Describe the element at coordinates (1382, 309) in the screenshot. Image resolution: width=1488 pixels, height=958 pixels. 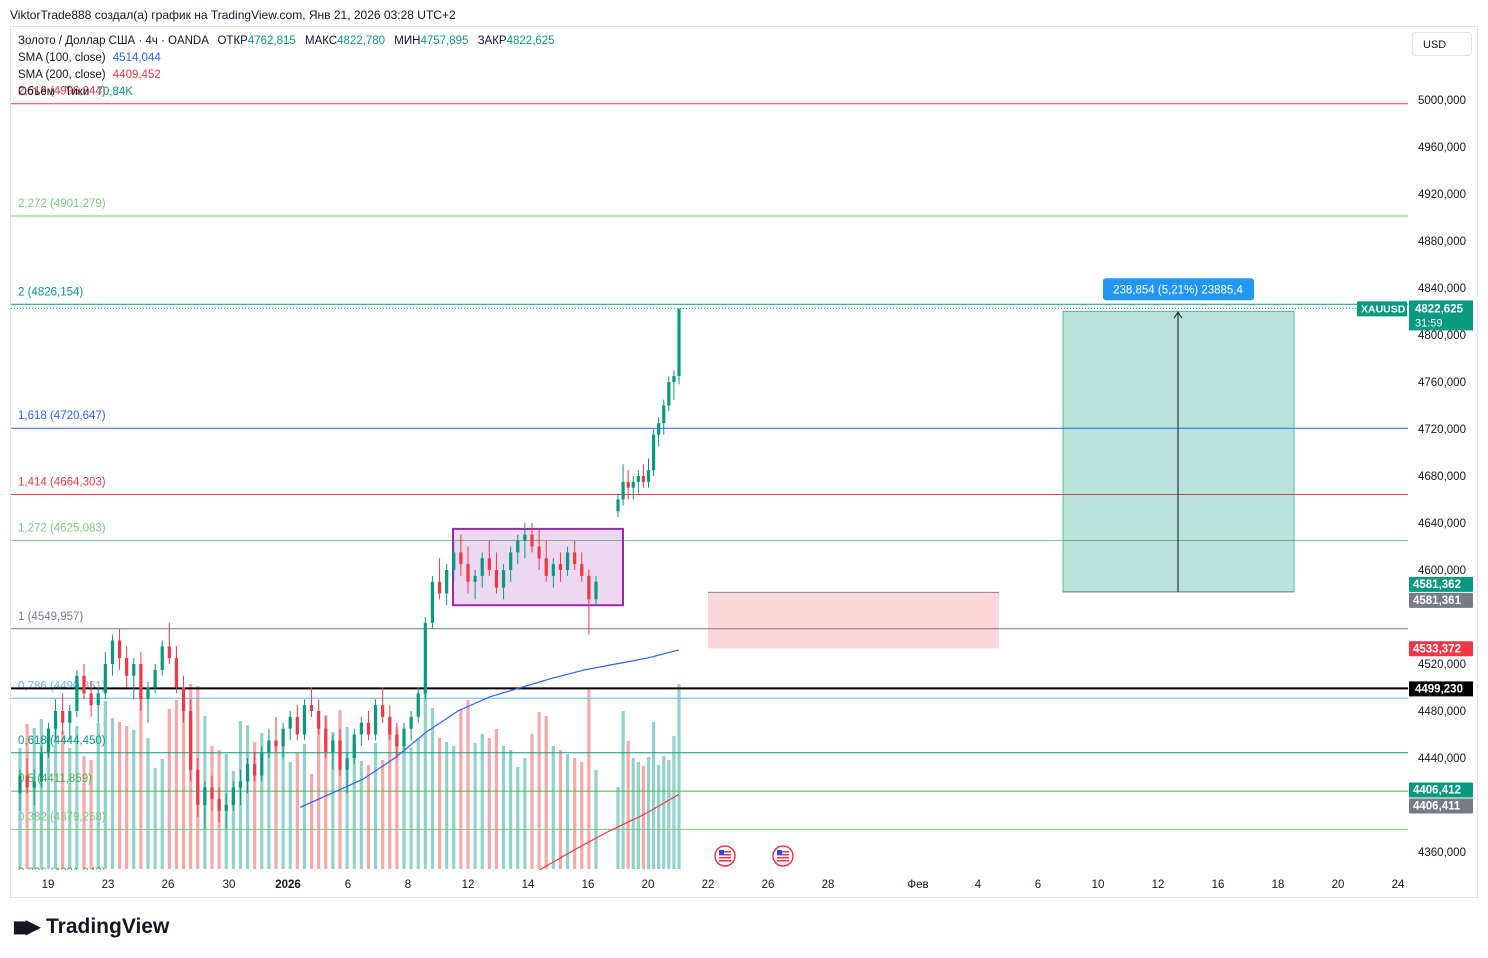
I see `symbol-badge: XAUUSD` at that location.